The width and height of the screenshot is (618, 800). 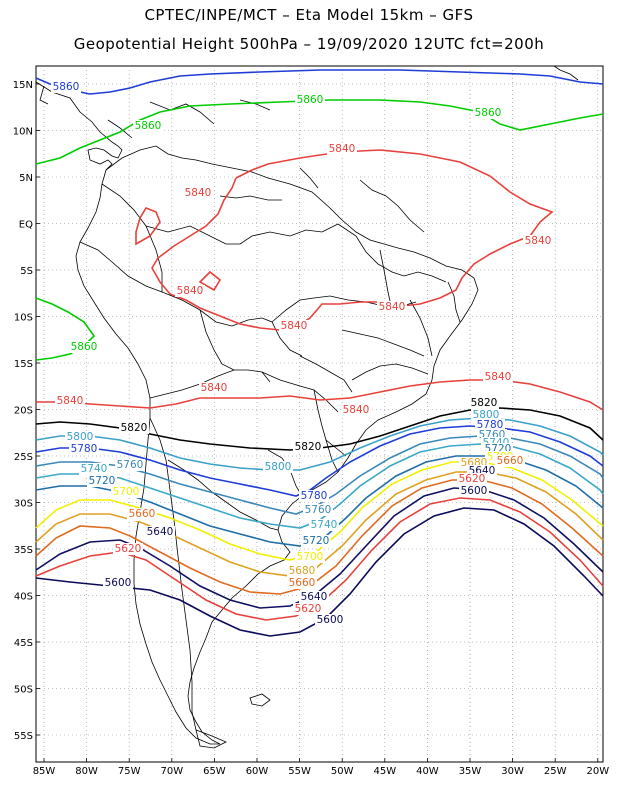 I want to click on lat-tick-label: 15N, so click(x=23, y=85).